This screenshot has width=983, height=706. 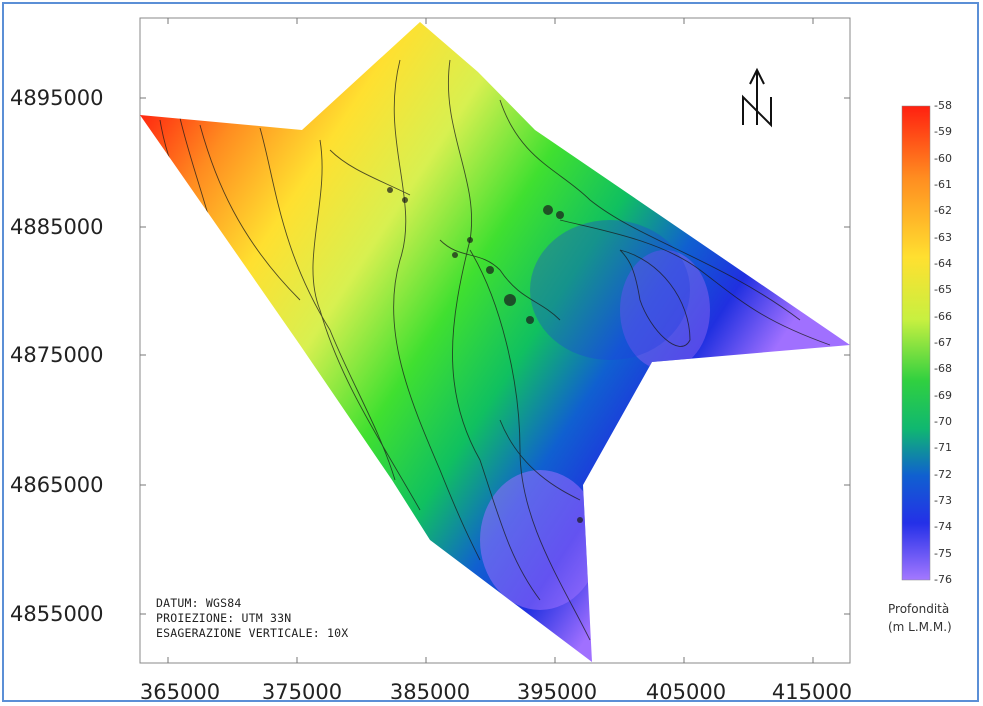 I want to click on x-tick-label: 415000, so click(x=812, y=692).